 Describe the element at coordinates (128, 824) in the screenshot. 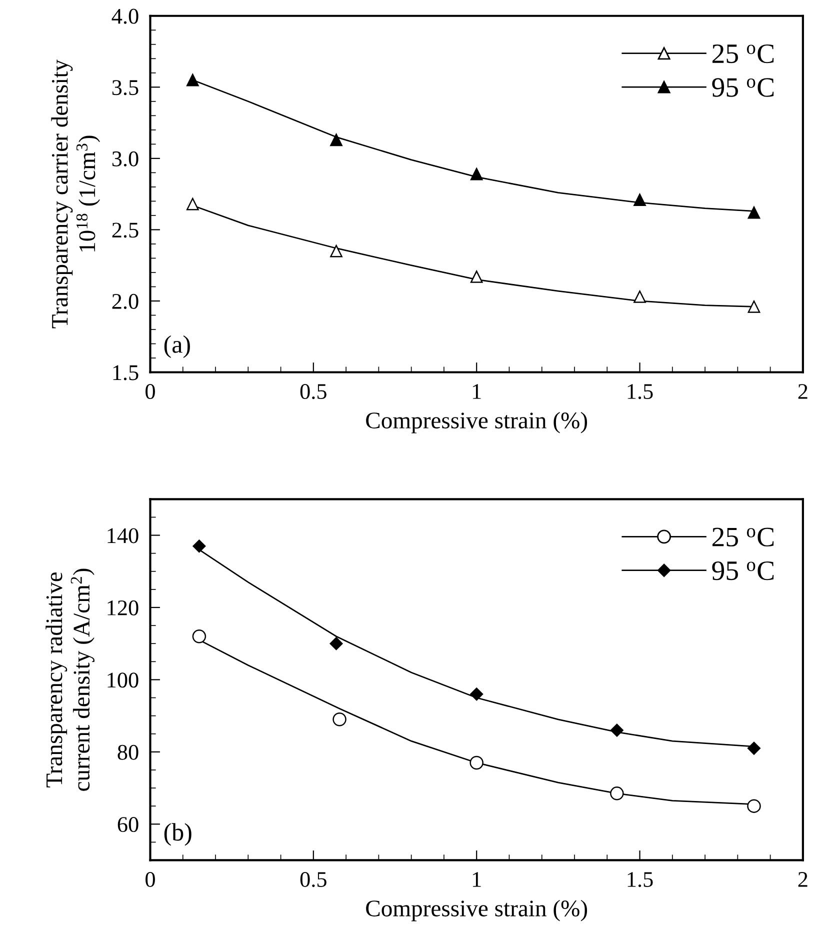

I see `y-tick-label: 60` at that location.